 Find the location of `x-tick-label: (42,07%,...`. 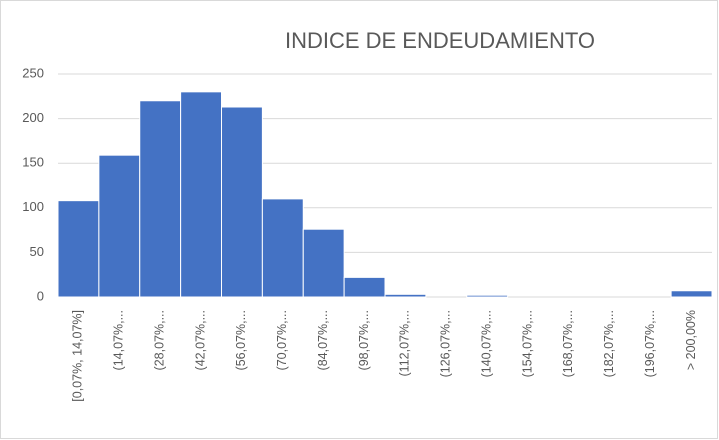

x-tick-label: (42,07%,... is located at coordinates (200, 340).